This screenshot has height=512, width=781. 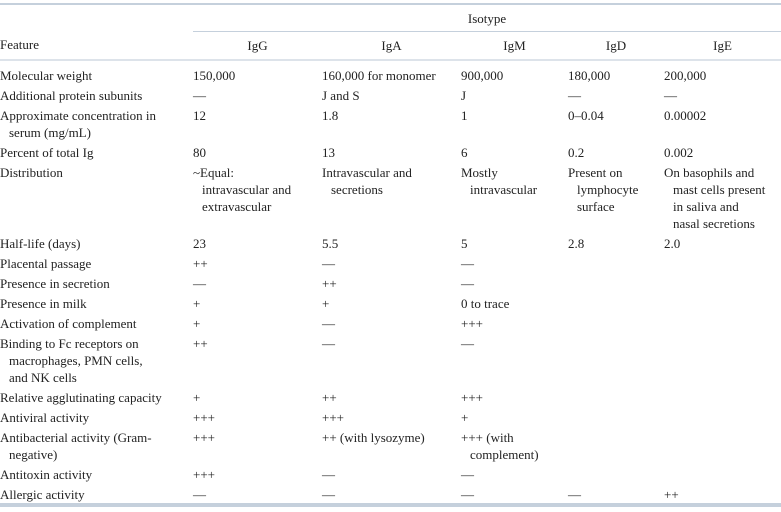 I want to click on feature-cell-line: Antibacterial activity (Gram-, so click(x=76, y=437).